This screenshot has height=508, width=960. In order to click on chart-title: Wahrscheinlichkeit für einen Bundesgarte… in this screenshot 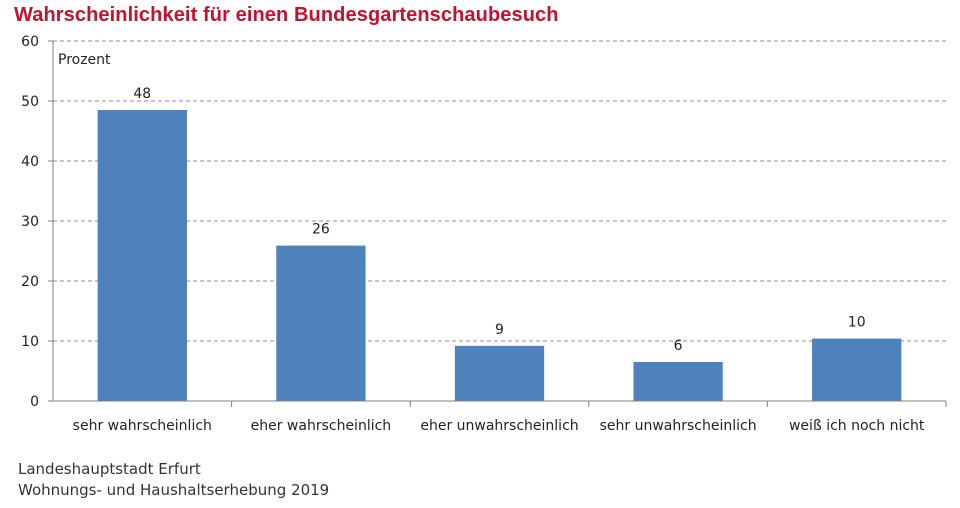, I will do `click(286, 15)`.